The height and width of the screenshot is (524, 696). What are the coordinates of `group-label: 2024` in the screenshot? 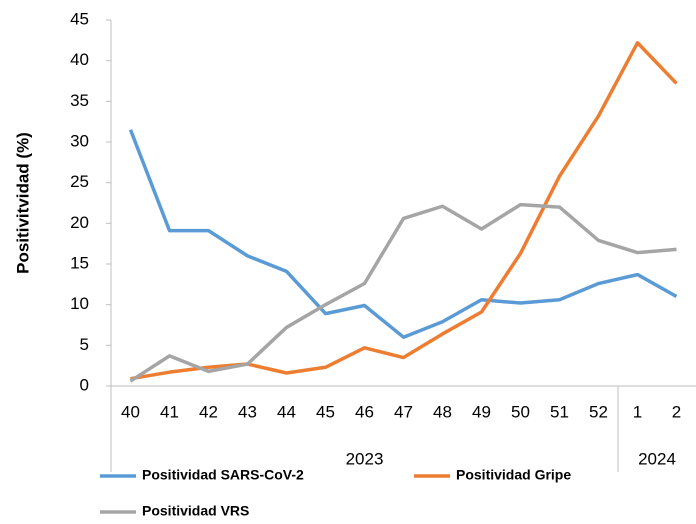 It's located at (657, 458).